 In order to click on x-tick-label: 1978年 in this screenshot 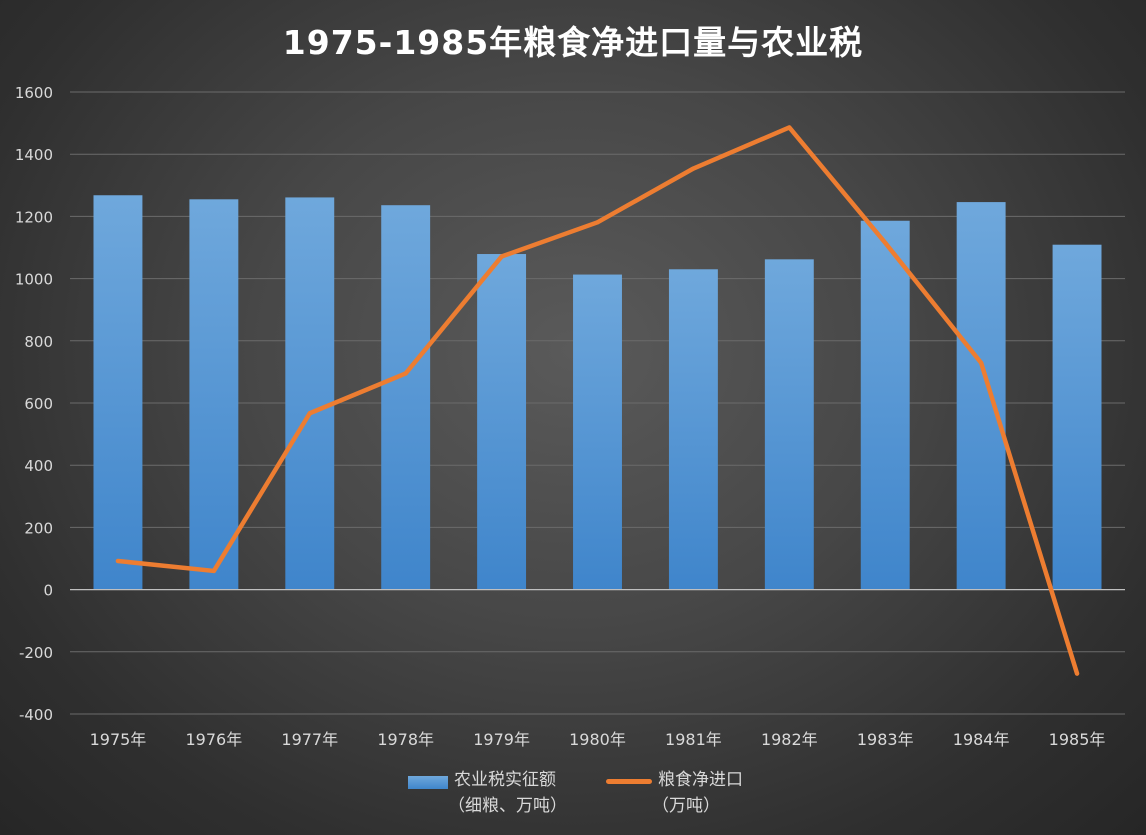, I will do `click(405, 739)`.